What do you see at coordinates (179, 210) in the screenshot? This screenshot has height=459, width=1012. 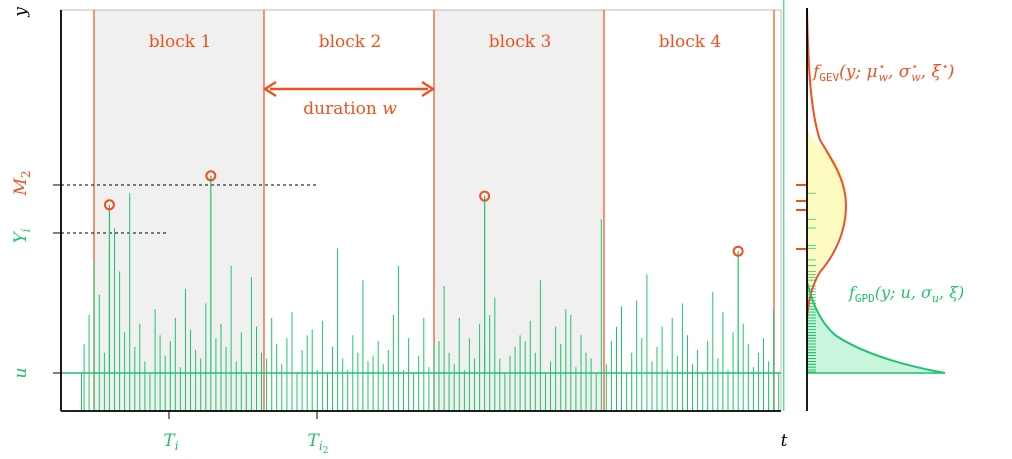 I see `block-1-shade` at bounding box center [179, 210].